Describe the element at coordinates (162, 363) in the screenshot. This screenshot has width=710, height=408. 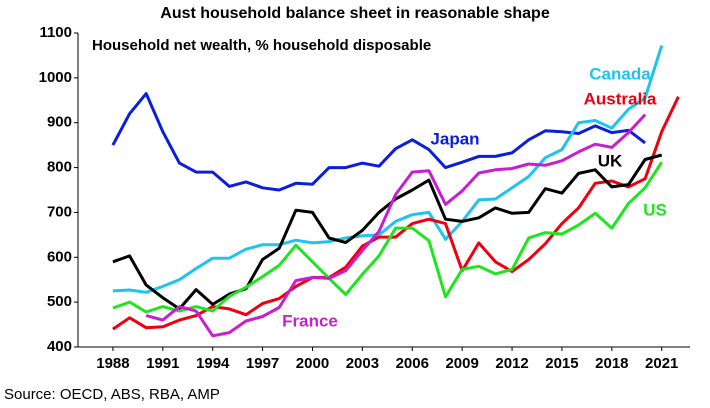
I see `x-tick-label: 1991` at that location.